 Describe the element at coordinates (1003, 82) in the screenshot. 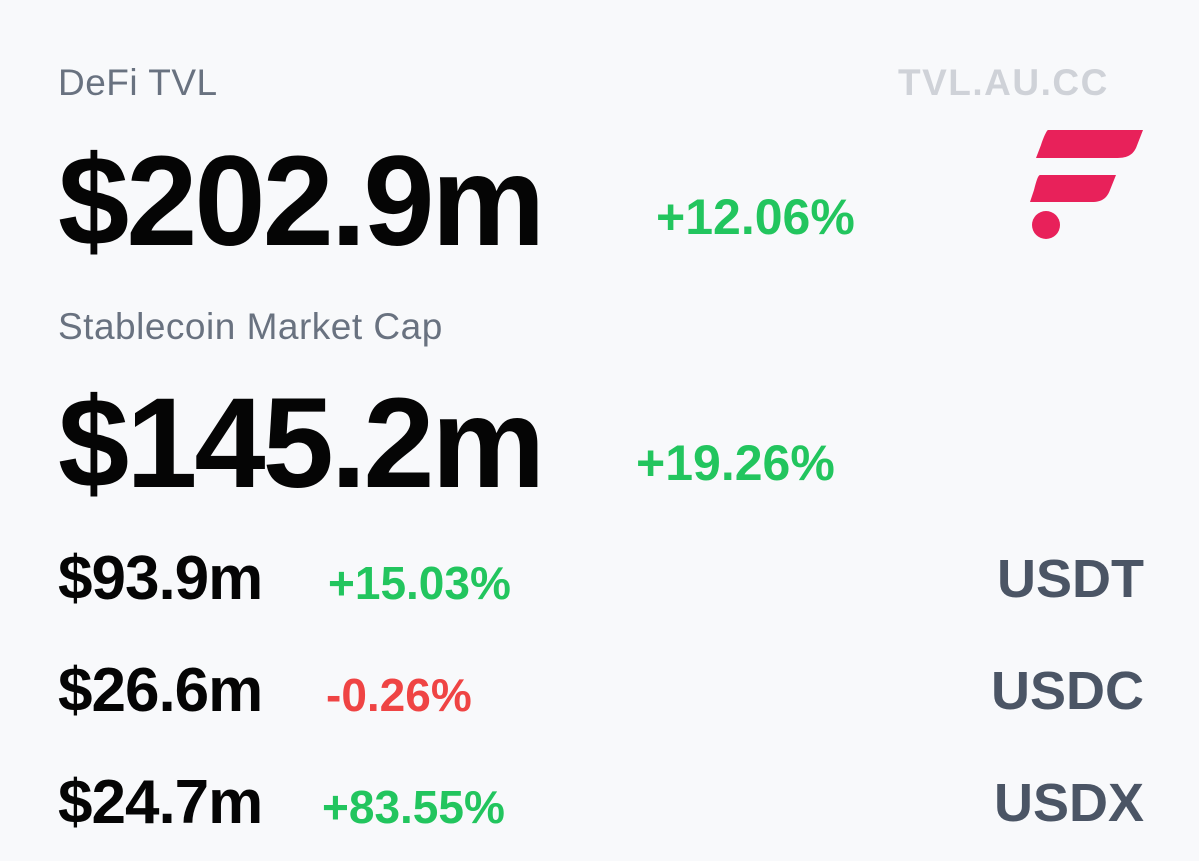

I see `site-name: TVL.AU.CC` at that location.